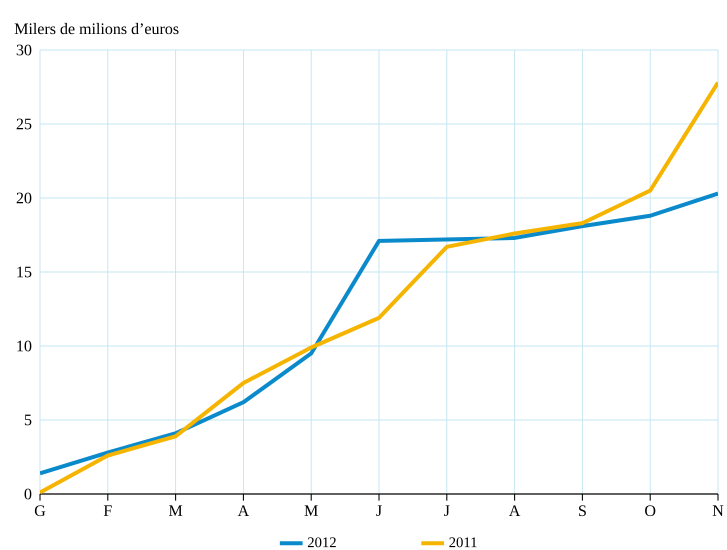  I want to click on y-tick-label: 15, so click(24, 272).